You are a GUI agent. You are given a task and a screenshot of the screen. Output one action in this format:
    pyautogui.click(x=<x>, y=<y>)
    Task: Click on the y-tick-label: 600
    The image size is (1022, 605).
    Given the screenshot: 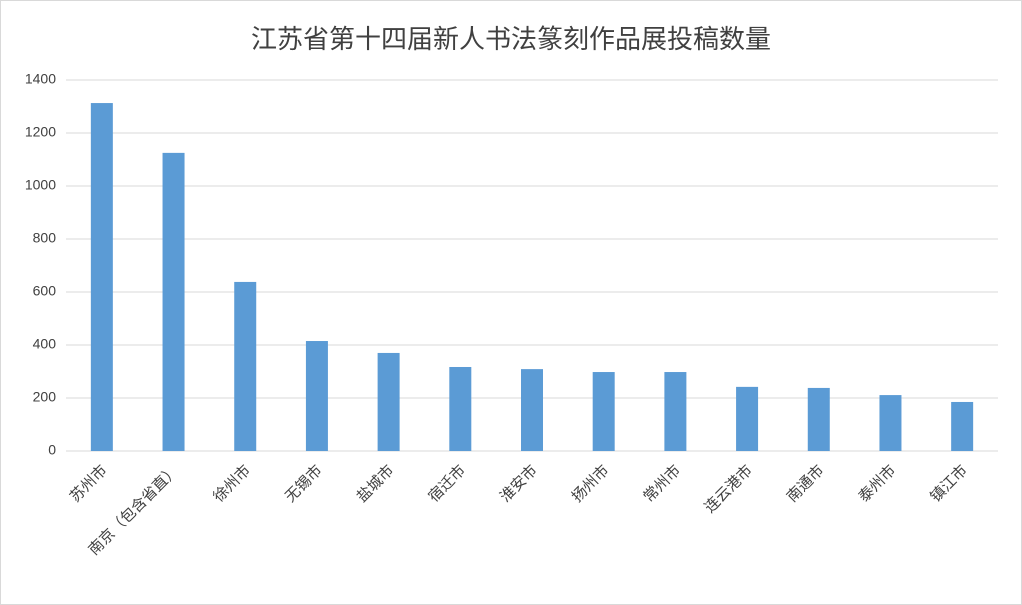 What is the action you would take?
    pyautogui.click(x=45, y=291)
    